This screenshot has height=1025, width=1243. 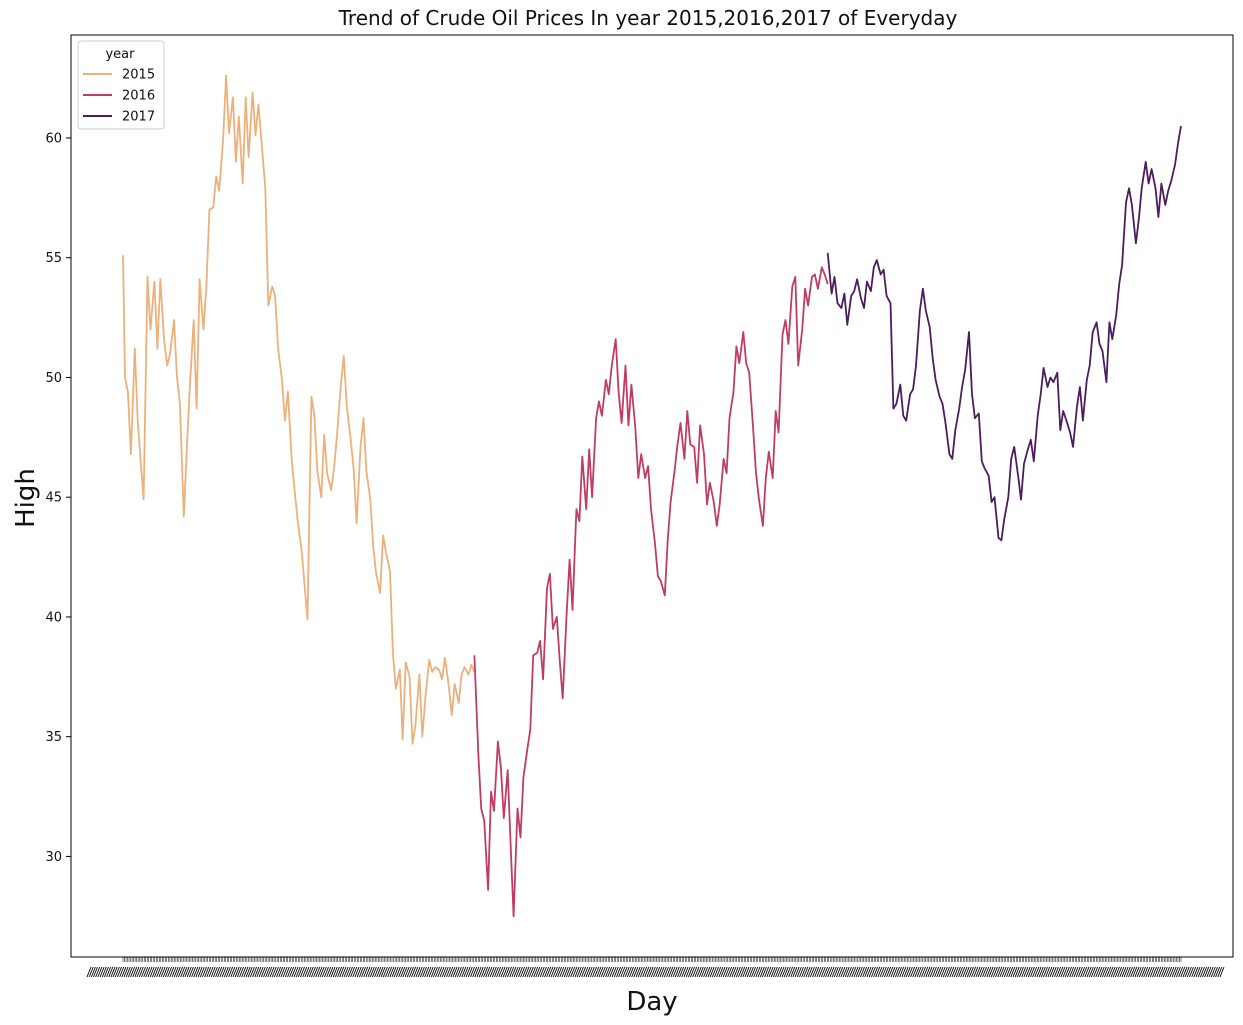 I want to click on y-tick-label: 30, so click(x=53, y=857).